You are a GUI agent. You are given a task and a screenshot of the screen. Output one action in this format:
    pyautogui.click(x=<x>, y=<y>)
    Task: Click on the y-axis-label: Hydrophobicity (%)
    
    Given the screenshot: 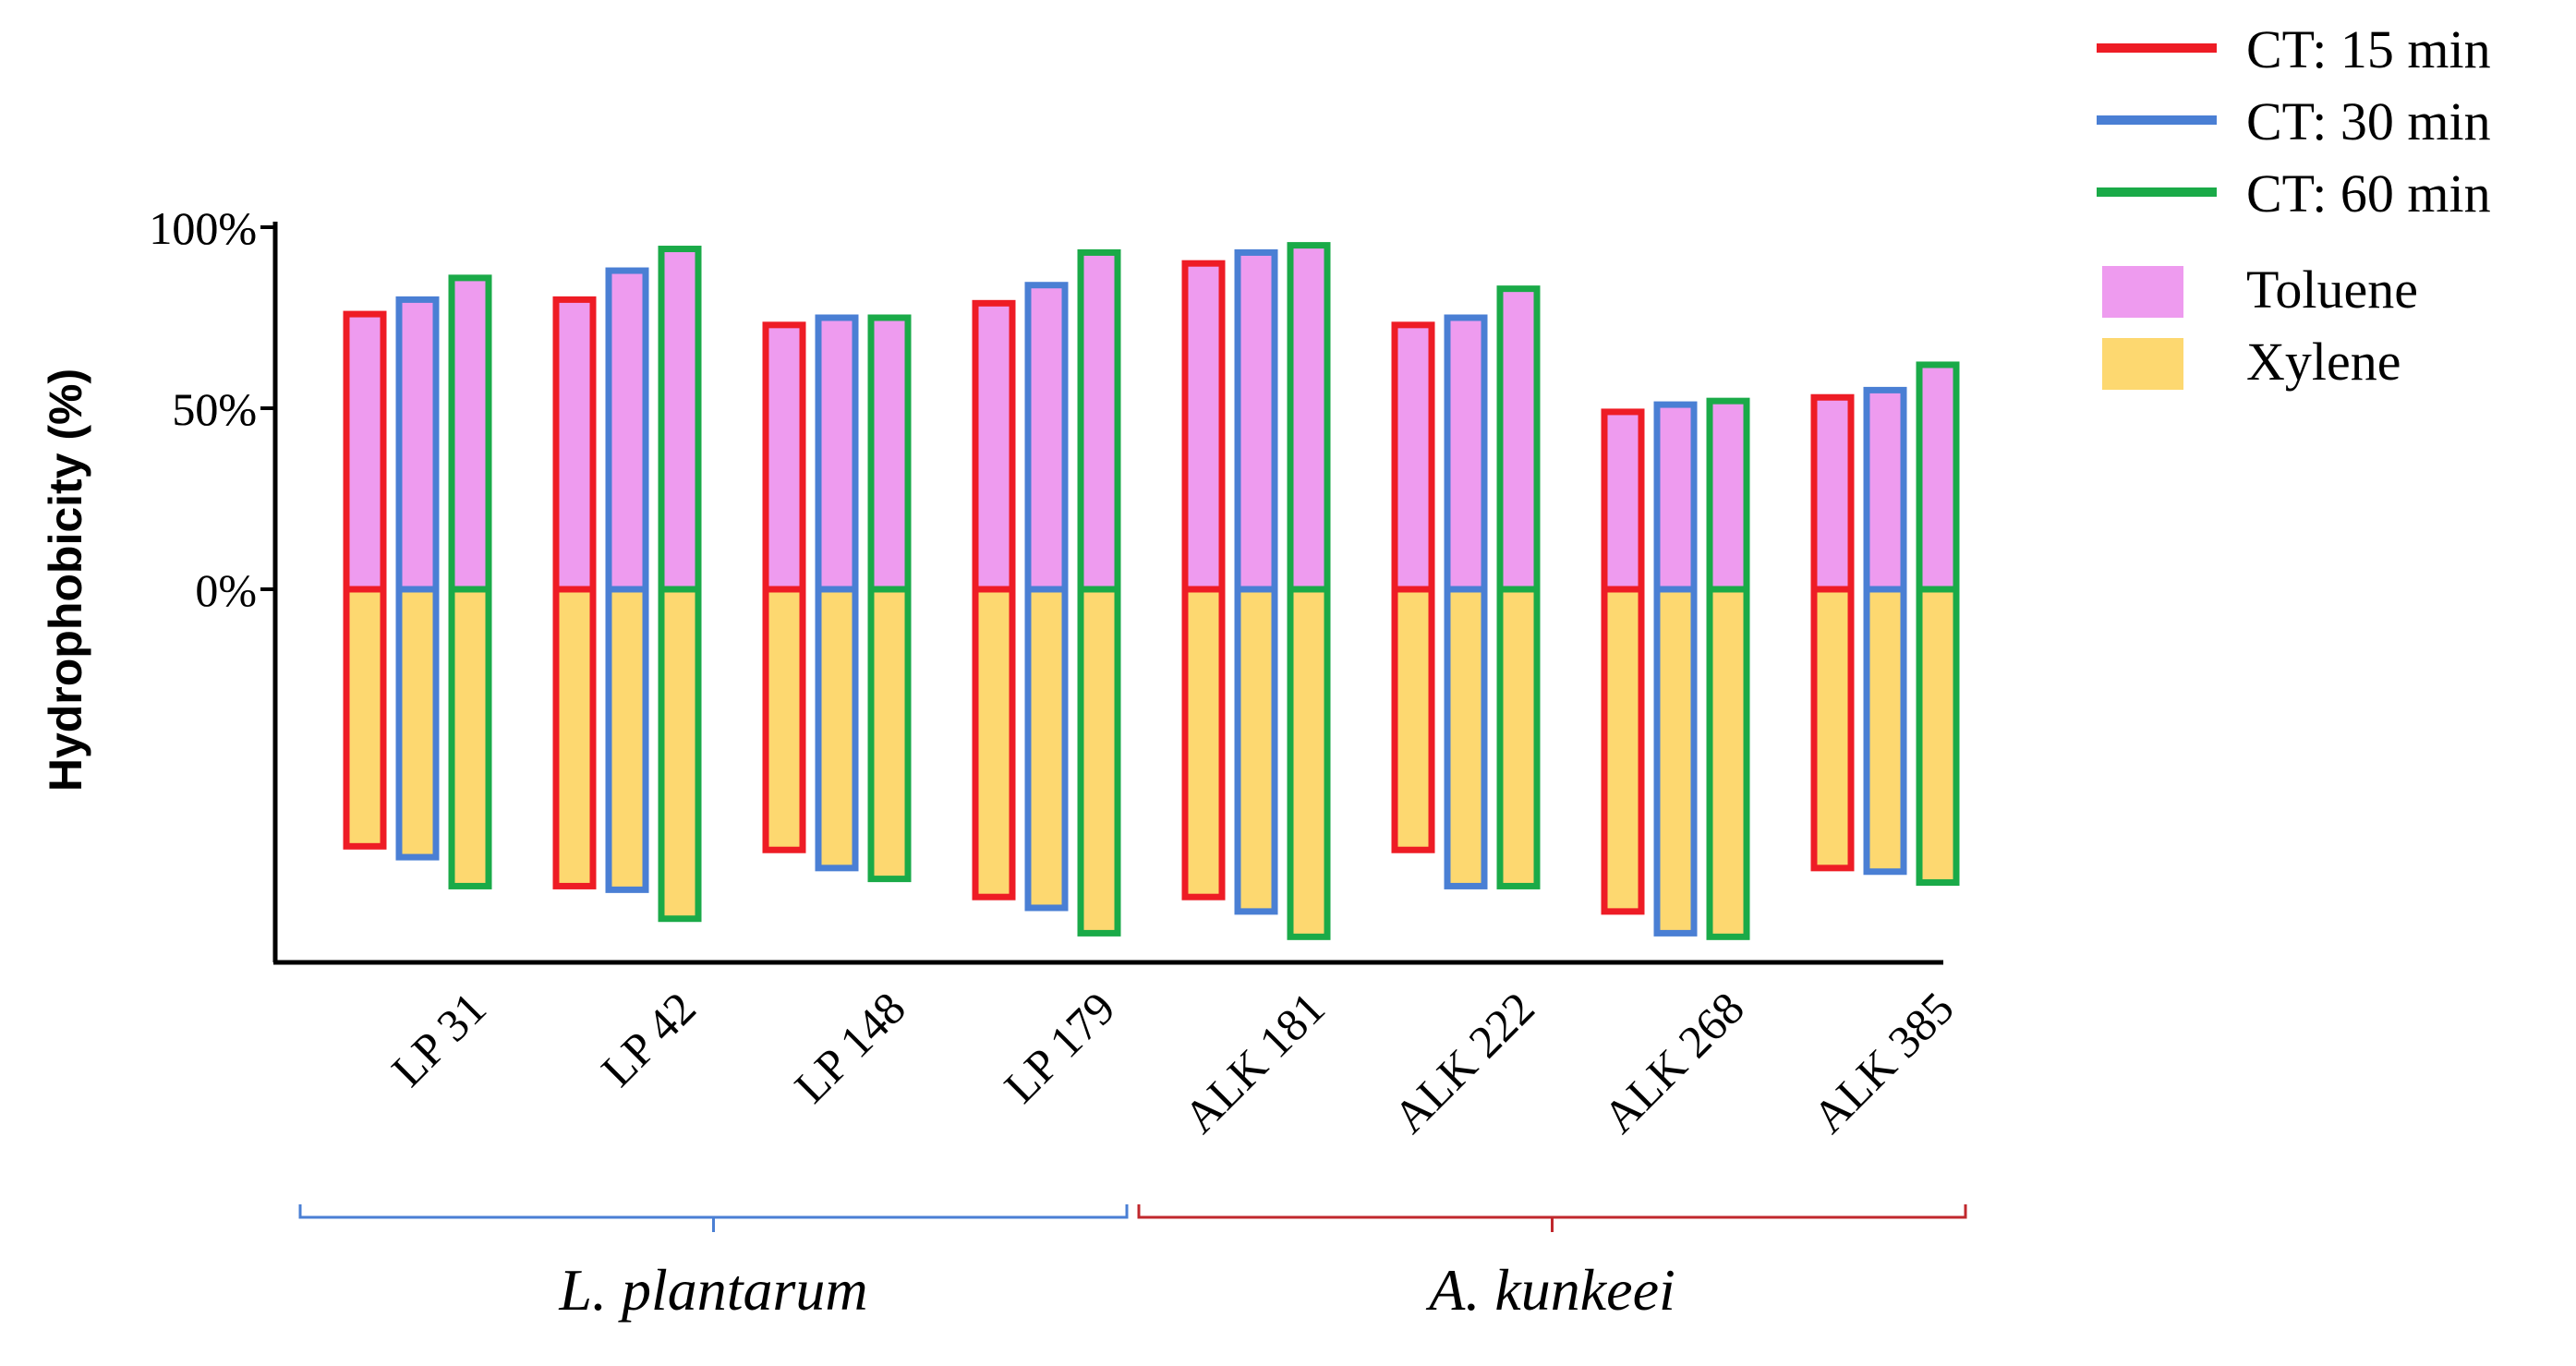 What is the action you would take?
    pyautogui.click(x=65, y=580)
    